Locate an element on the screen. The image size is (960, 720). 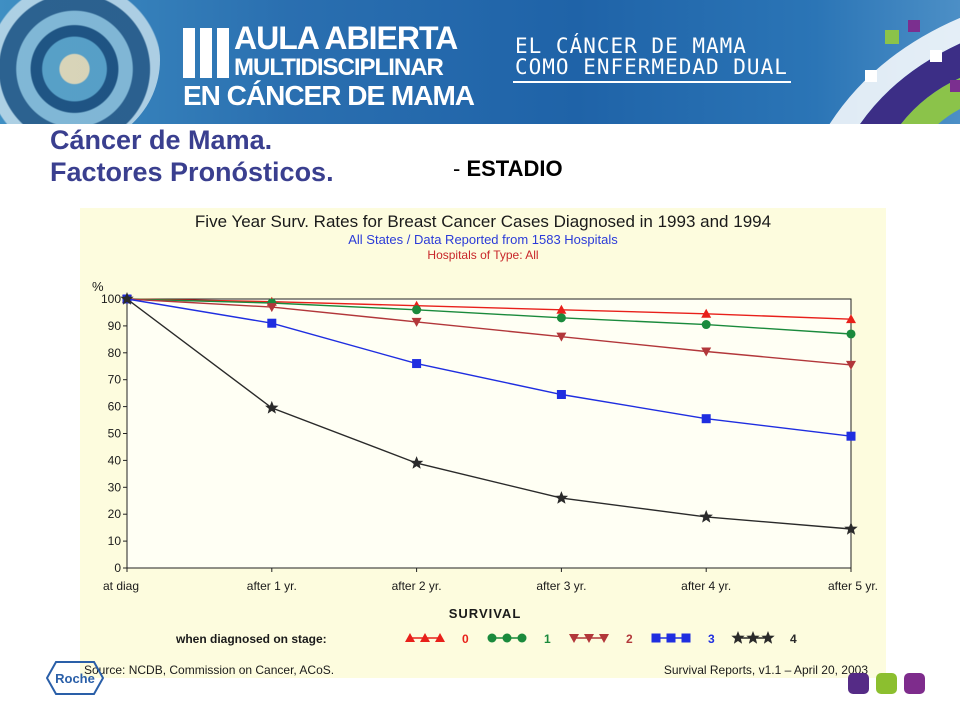
legend-item-stage-4: 4 is located at coordinates (764, 638).